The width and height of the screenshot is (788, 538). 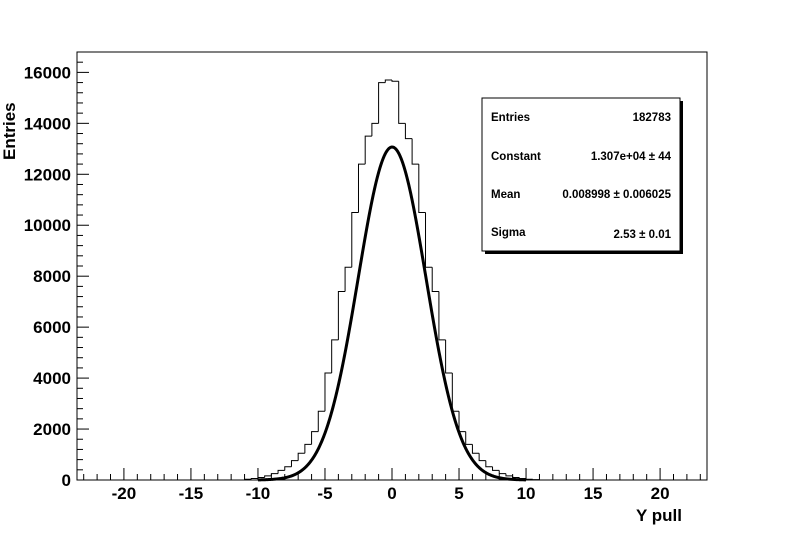 I want to click on x-tick-label: 0, so click(x=391, y=493).